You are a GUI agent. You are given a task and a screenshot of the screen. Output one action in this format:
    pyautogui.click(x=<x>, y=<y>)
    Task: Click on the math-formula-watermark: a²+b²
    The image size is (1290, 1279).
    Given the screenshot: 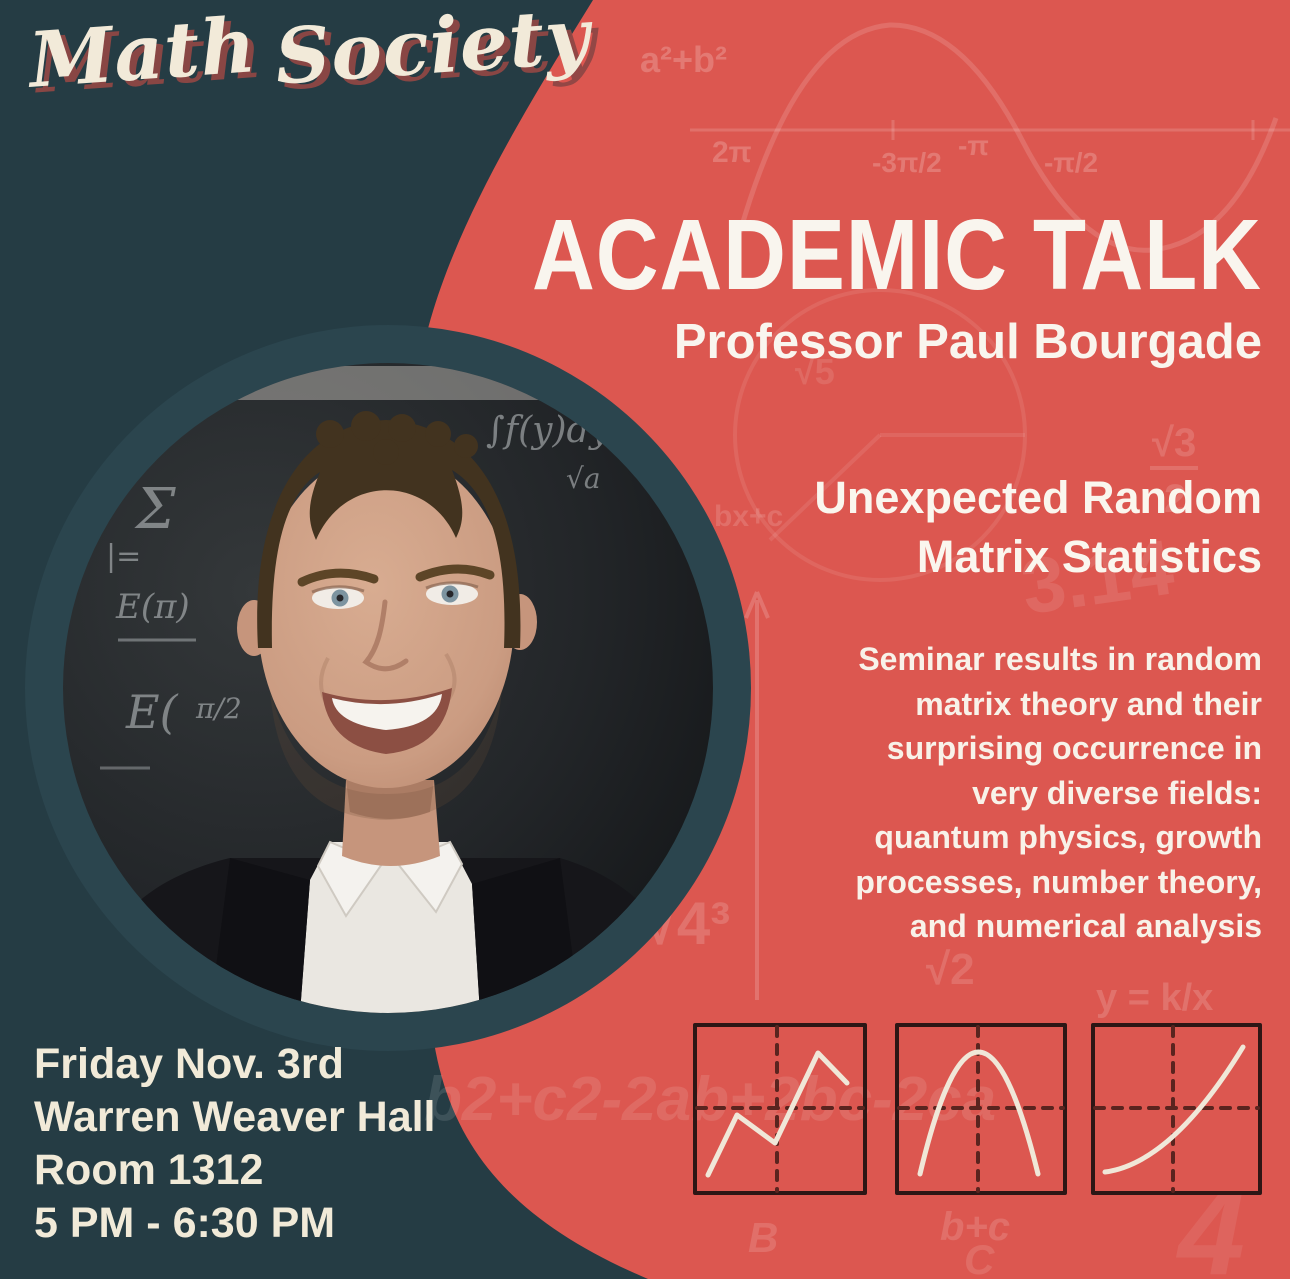 What is the action you would take?
    pyautogui.click(x=683, y=59)
    